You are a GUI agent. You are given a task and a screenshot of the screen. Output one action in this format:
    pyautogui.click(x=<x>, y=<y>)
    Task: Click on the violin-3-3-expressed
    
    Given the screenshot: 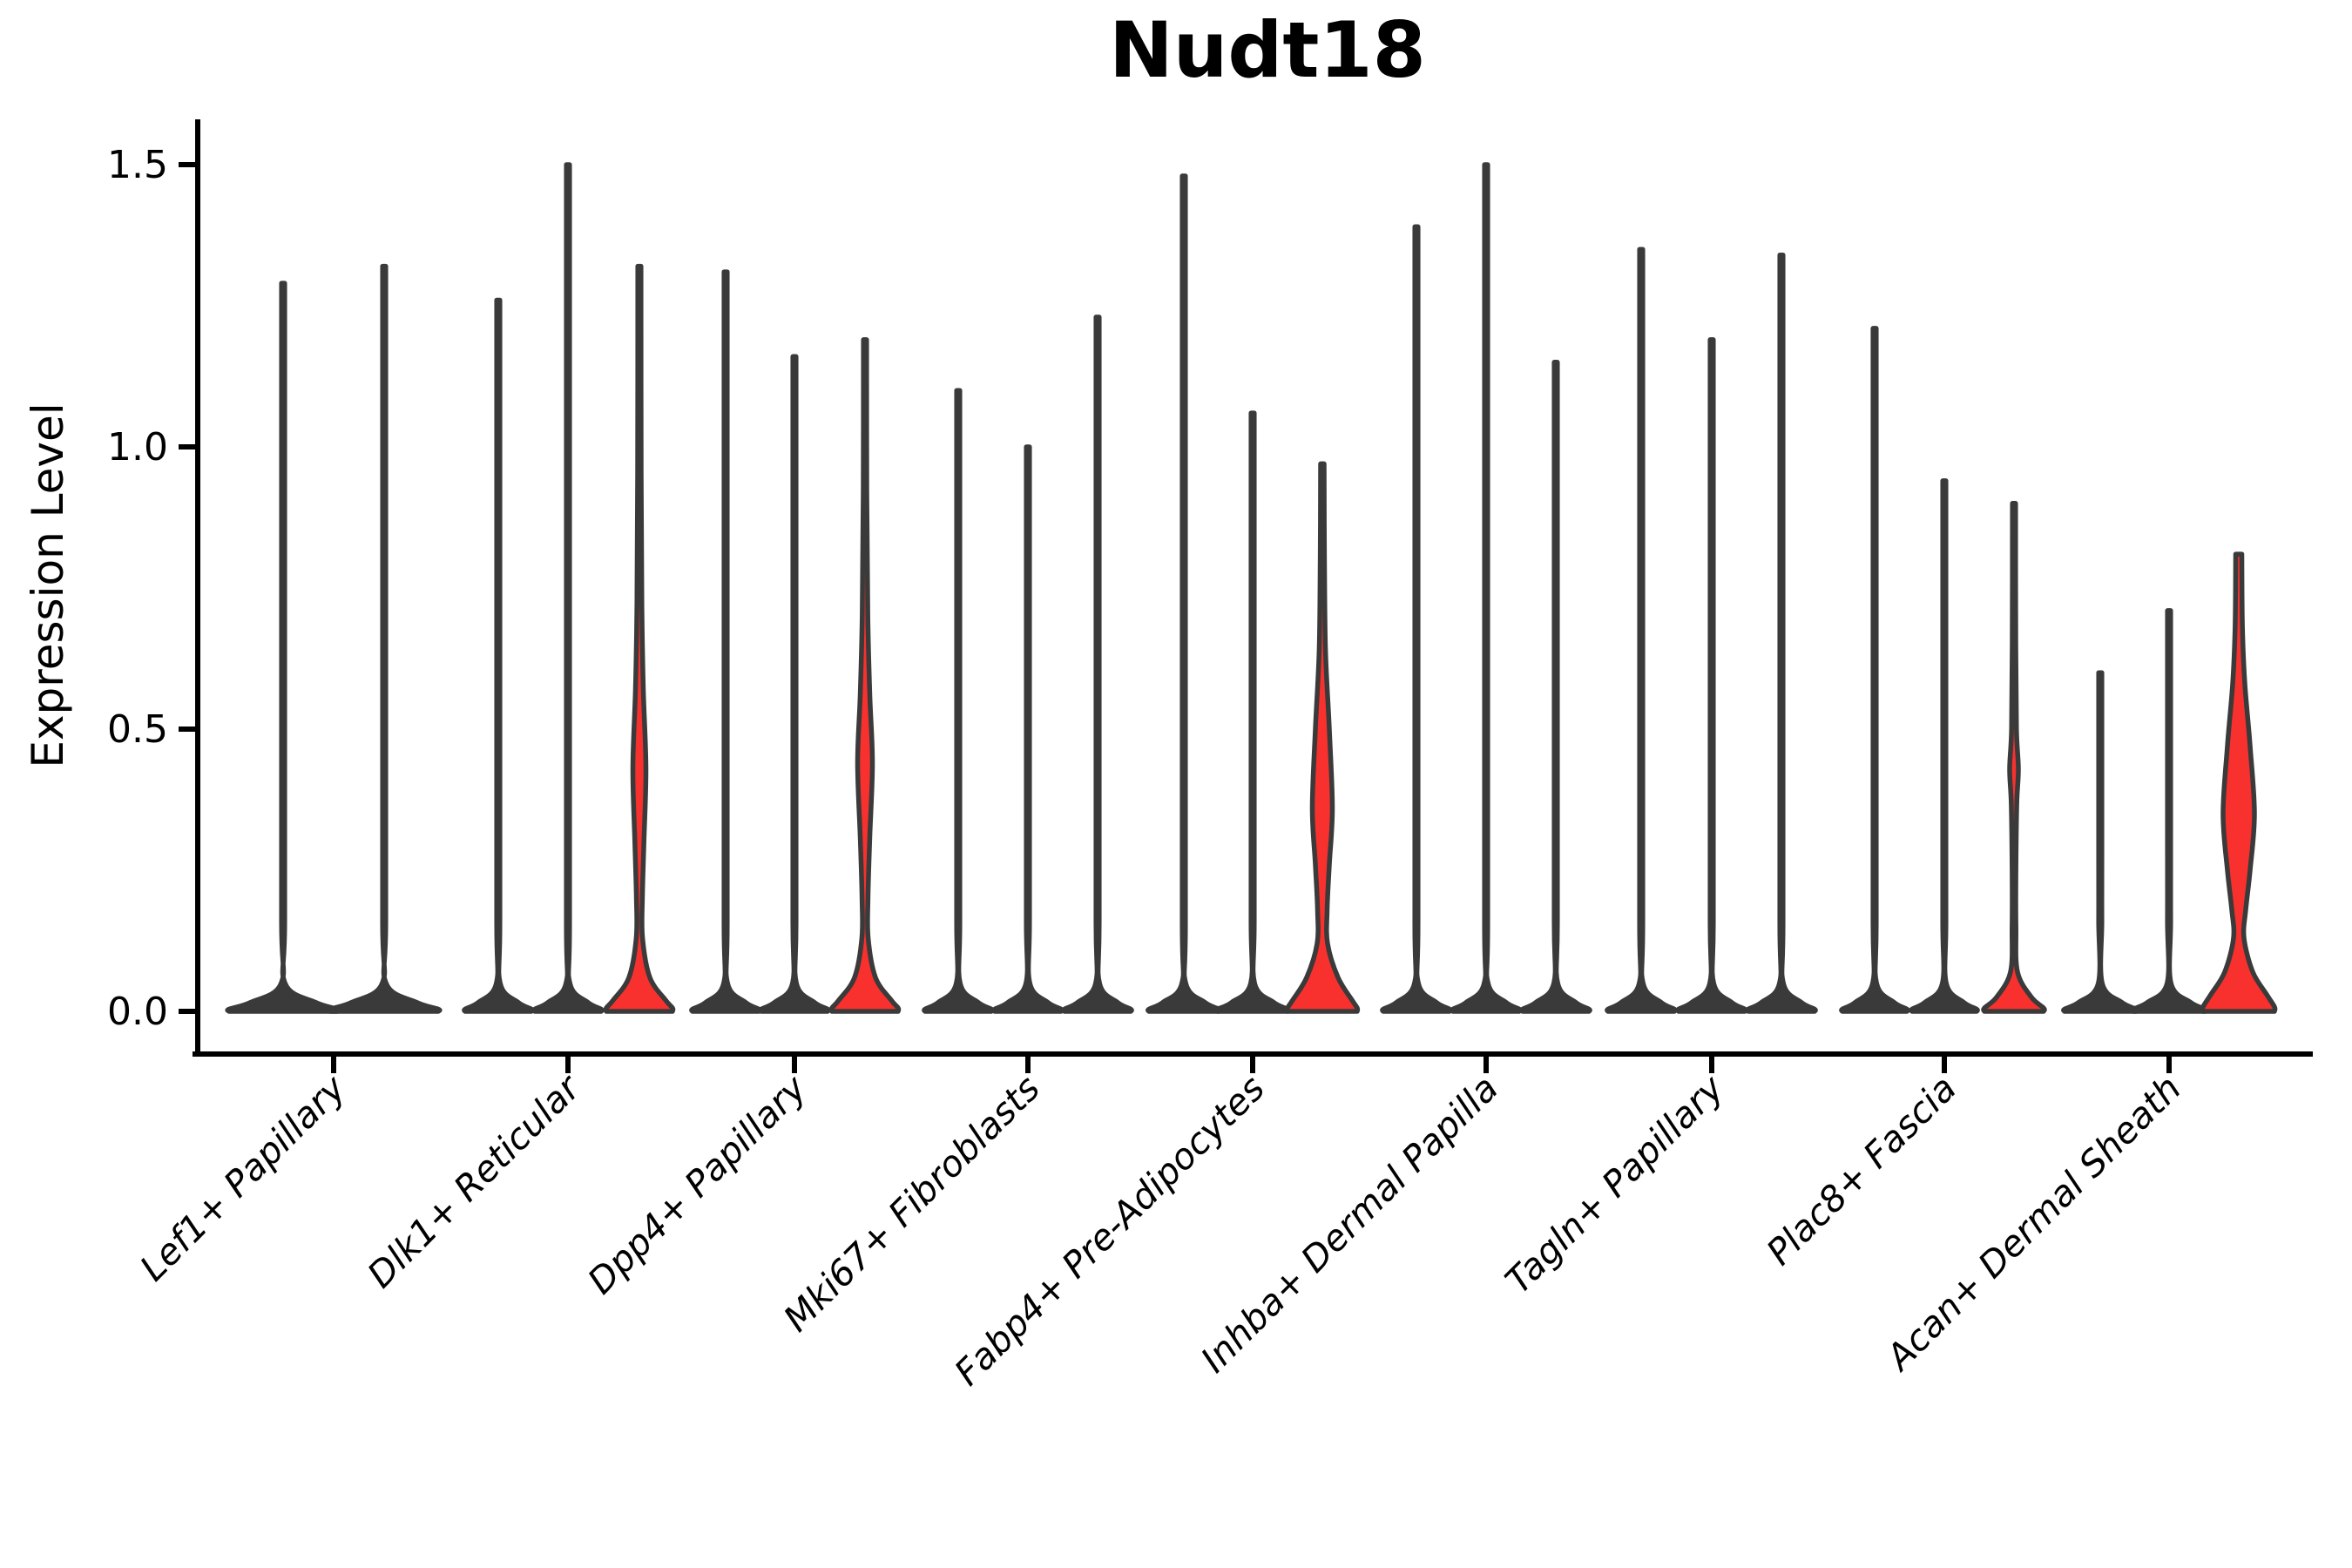 What is the action you would take?
    pyautogui.click(x=865, y=675)
    